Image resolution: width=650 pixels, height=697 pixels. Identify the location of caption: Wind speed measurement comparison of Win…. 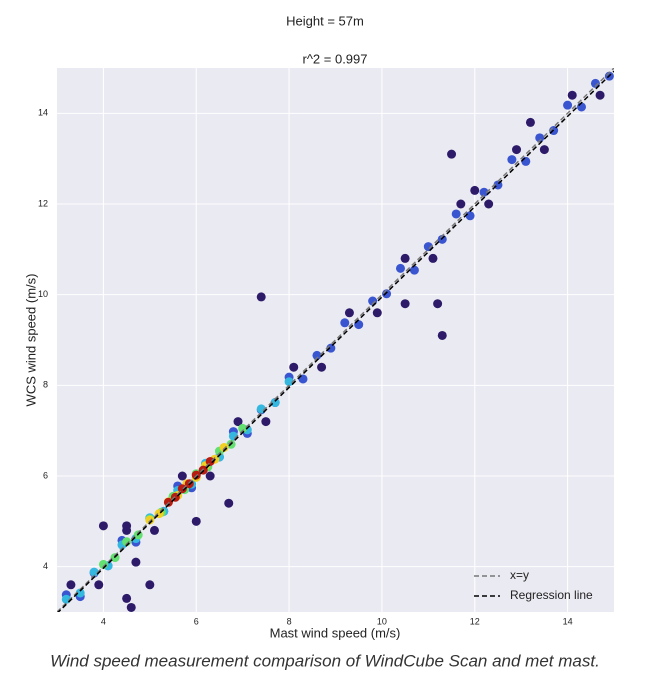
(325, 660).